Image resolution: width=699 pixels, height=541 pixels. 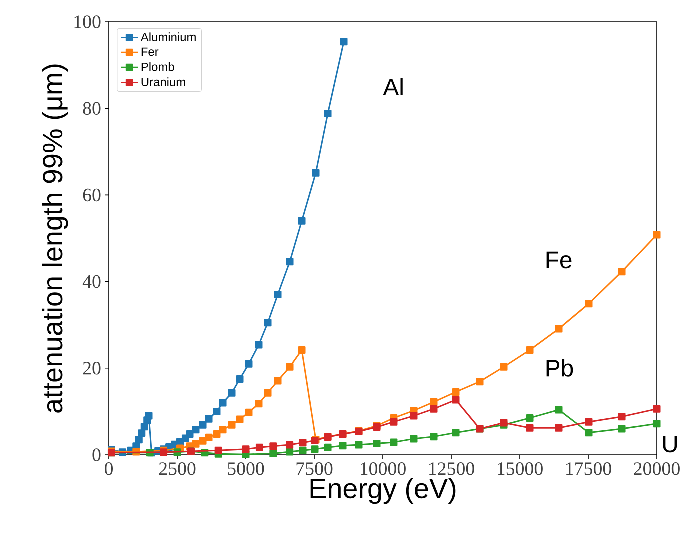 What do you see at coordinates (87, 22) in the screenshot?
I see `y-tick-label: 100` at bounding box center [87, 22].